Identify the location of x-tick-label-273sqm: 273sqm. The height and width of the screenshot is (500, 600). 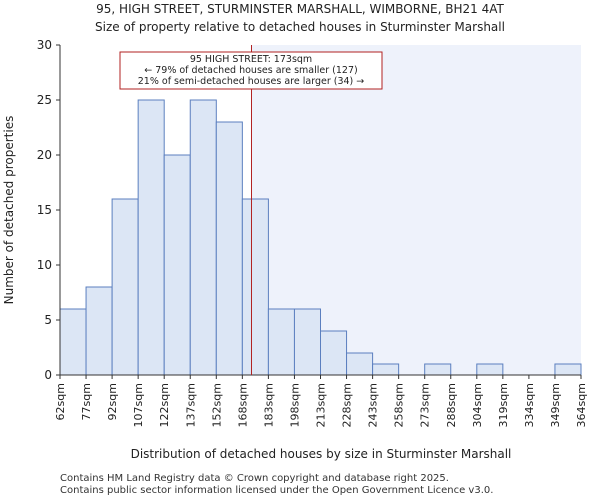
(425, 405).